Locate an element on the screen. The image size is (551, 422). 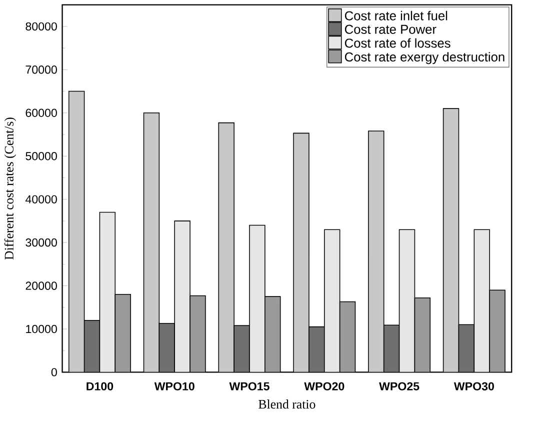
x-tick-label: D100 is located at coordinates (100, 386).